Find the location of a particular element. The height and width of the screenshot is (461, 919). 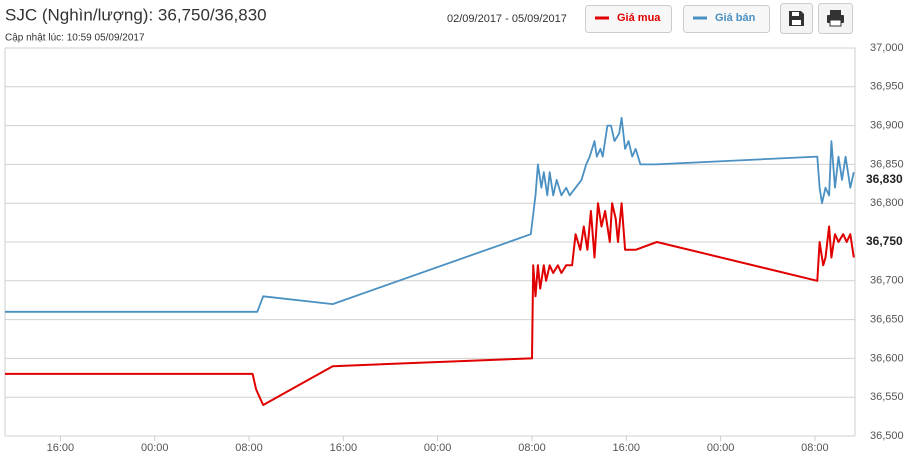

current-price-label: 36,830 is located at coordinates (884, 179).